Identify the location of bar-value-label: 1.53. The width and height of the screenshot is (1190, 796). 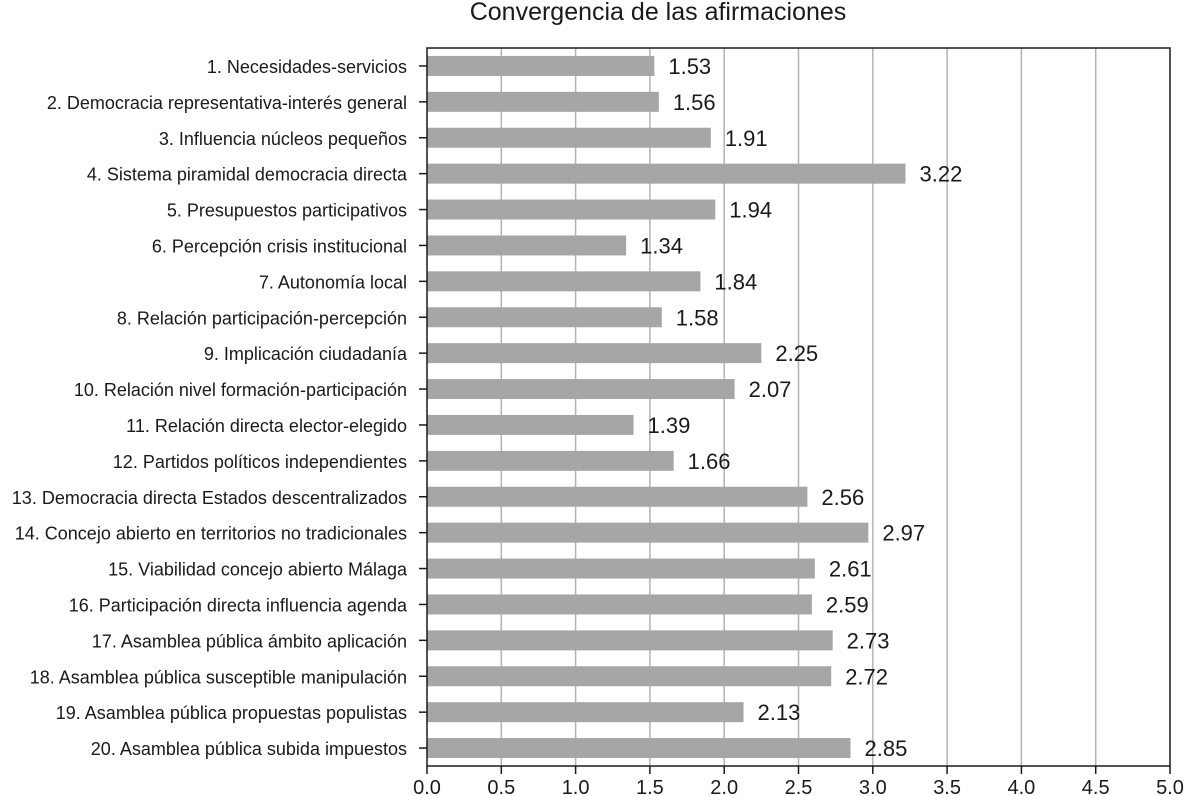
(689, 66).